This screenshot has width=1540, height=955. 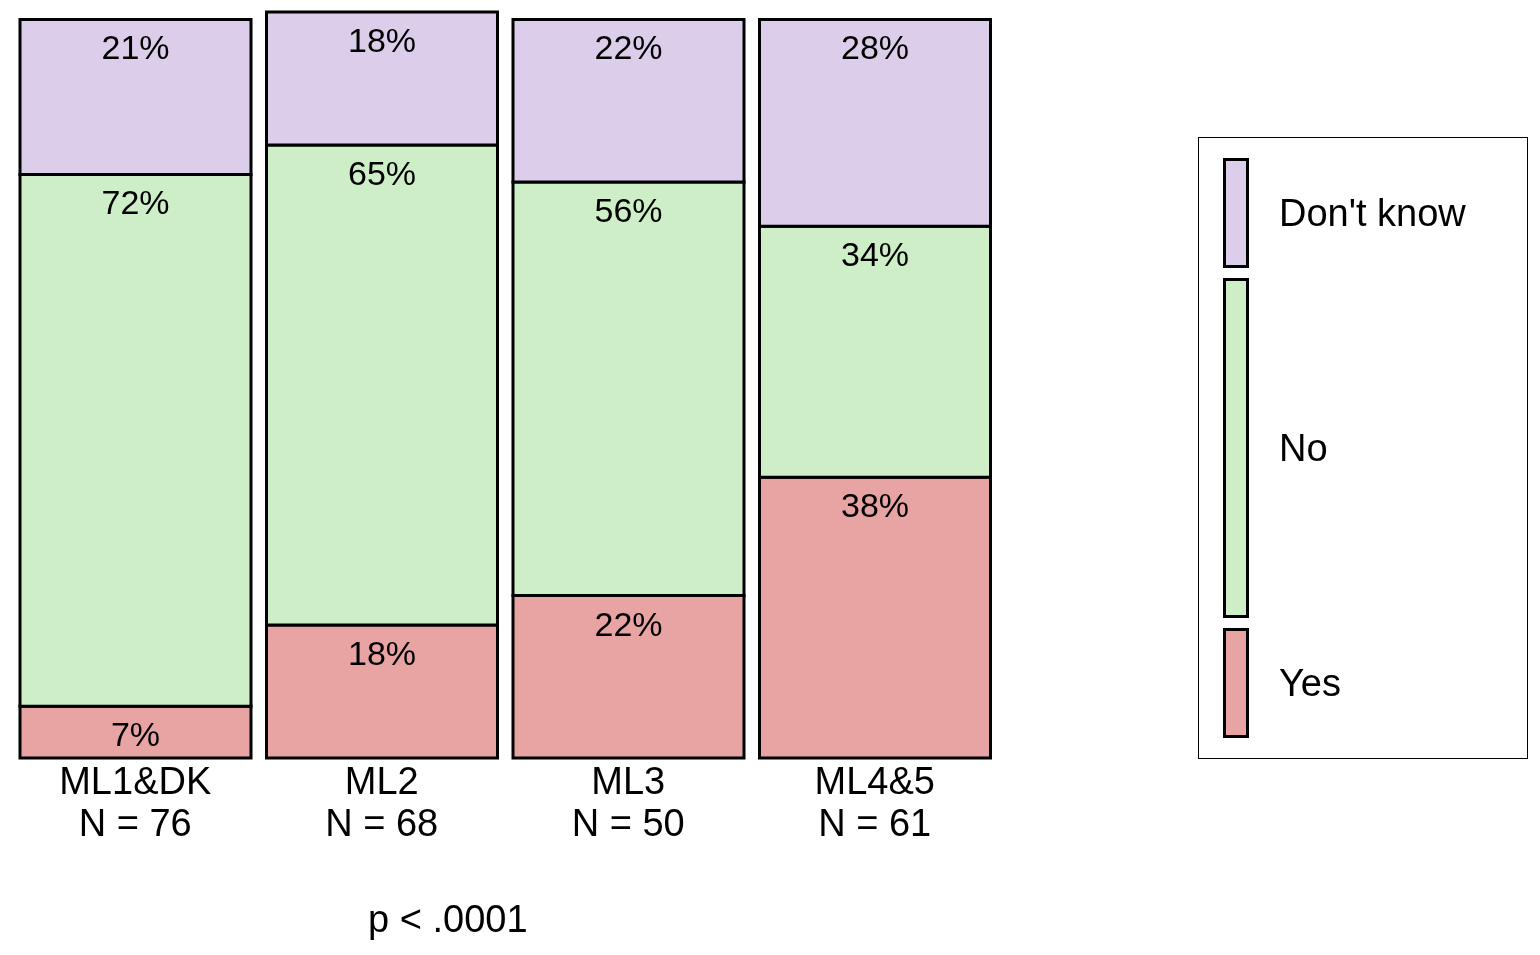 What do you see at coordinates (875, 505) in the screenshot?
I see `data-label: 38%` at bounding box center [875, 505].